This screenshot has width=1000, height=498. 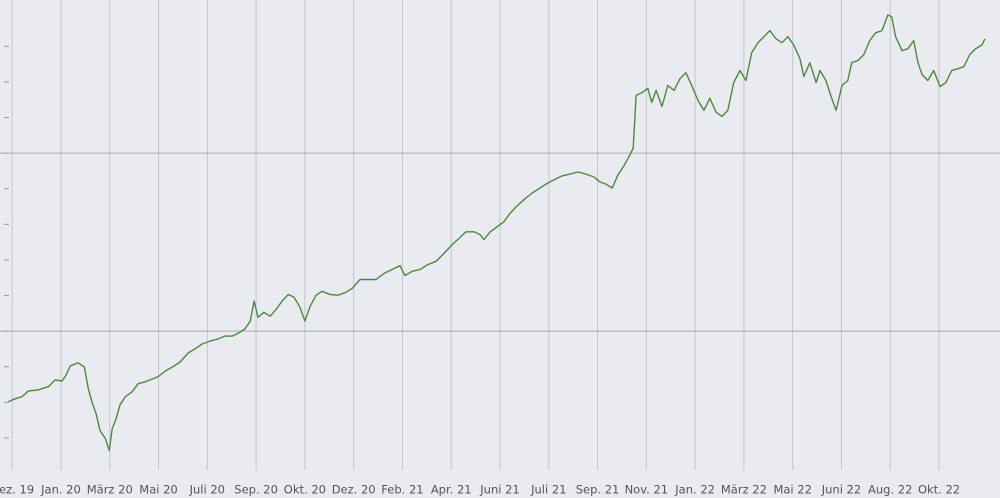 What do you see at coordinates (402, 490) in the screenshot?
I see `x-tick-label: Feb. 21` at bounding box center [402, 490].